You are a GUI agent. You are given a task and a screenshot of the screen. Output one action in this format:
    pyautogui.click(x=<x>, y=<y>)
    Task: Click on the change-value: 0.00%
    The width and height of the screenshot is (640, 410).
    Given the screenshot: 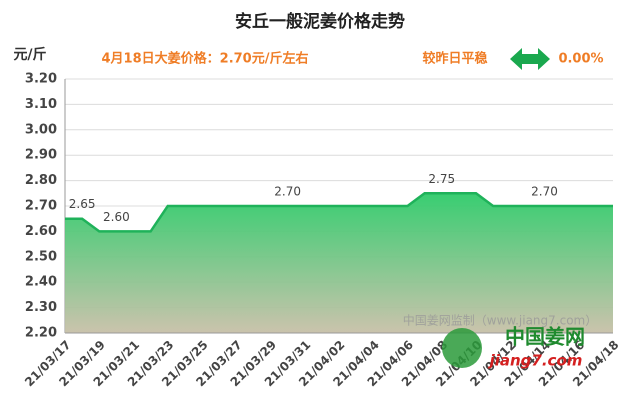 What is the action you would take?
    pyautogui.click(x=580, y=59)
    